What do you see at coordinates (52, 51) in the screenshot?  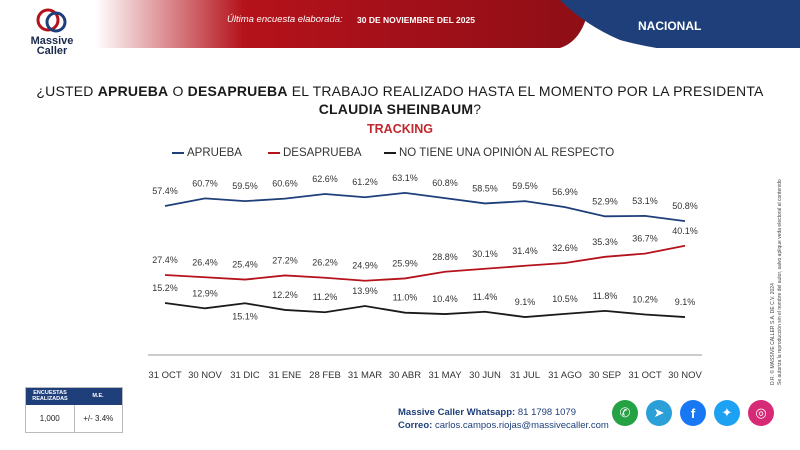 I see `brand-name-line2: Caller` at bounding box center [52, 51].